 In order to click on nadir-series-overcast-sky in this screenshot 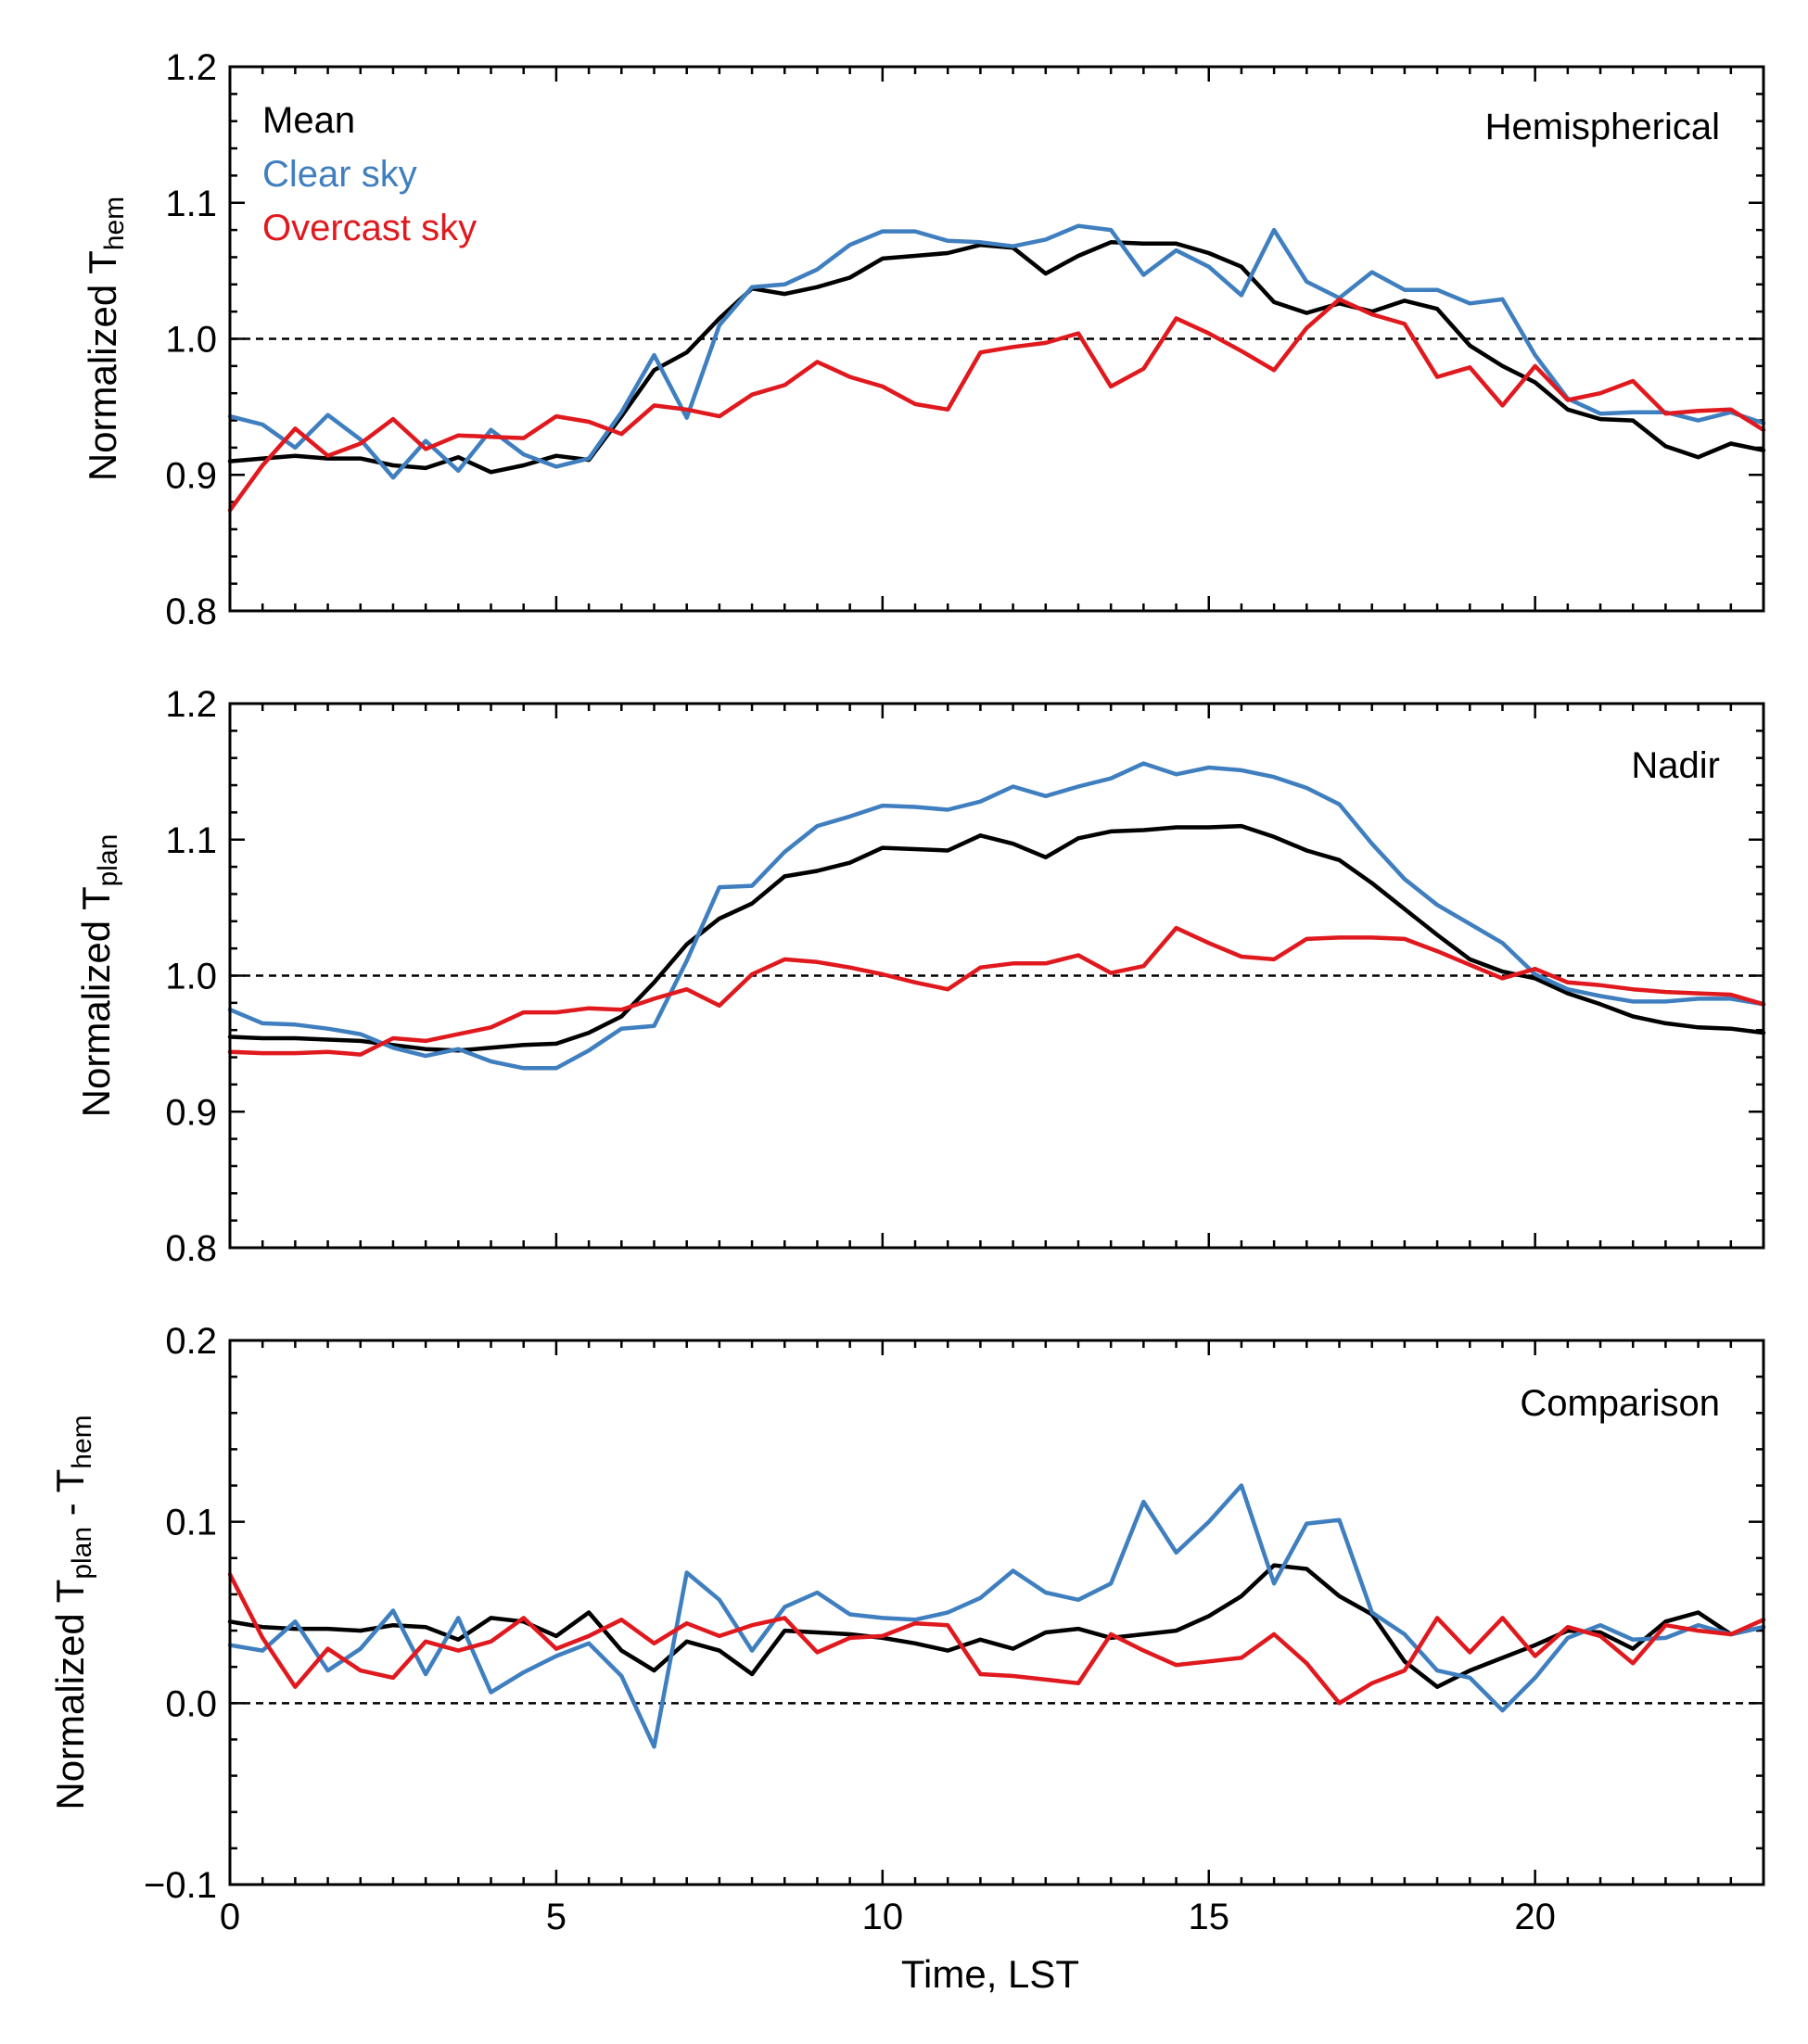, I will do `click(997, 991)`.